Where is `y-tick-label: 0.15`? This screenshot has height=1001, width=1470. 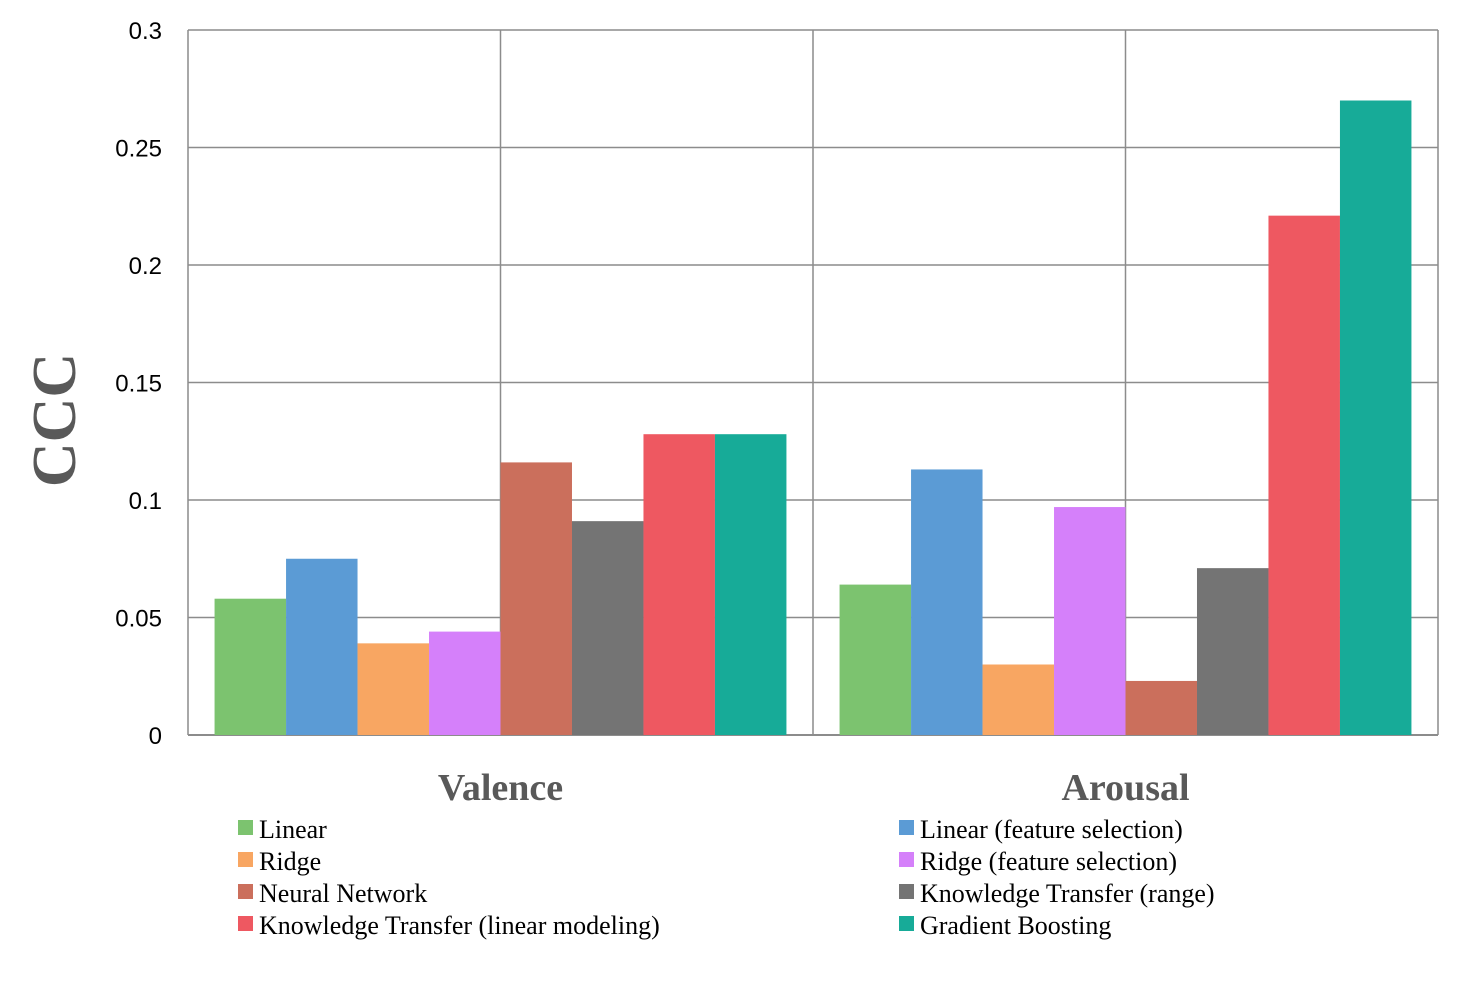 y-tick-label: 0.15 is located at coordinates (138, 384).